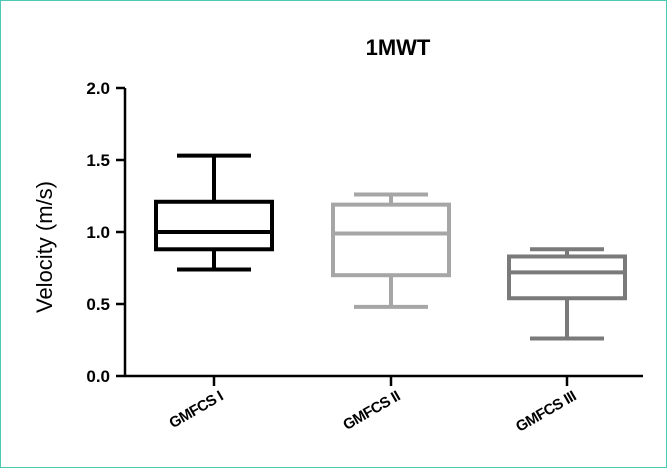 The image size is (667, 469). I want to click on y-tick-label: 1.0, so click(98, 232).